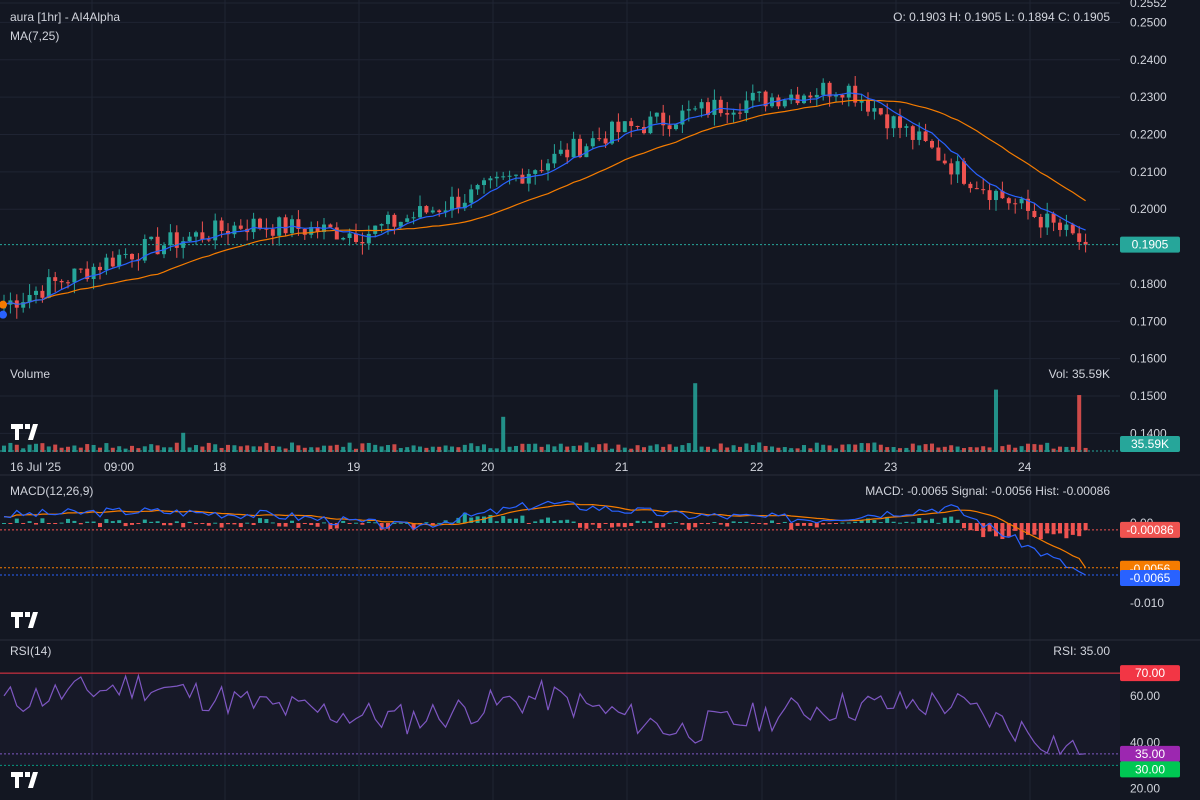 The height and width of the screenshot is (800, 1200). What do you see at coordinates (1148, 97) in the screenshot?
I see `y-axis-tick-label: 0.2300` at bounding box center [1148, 97].